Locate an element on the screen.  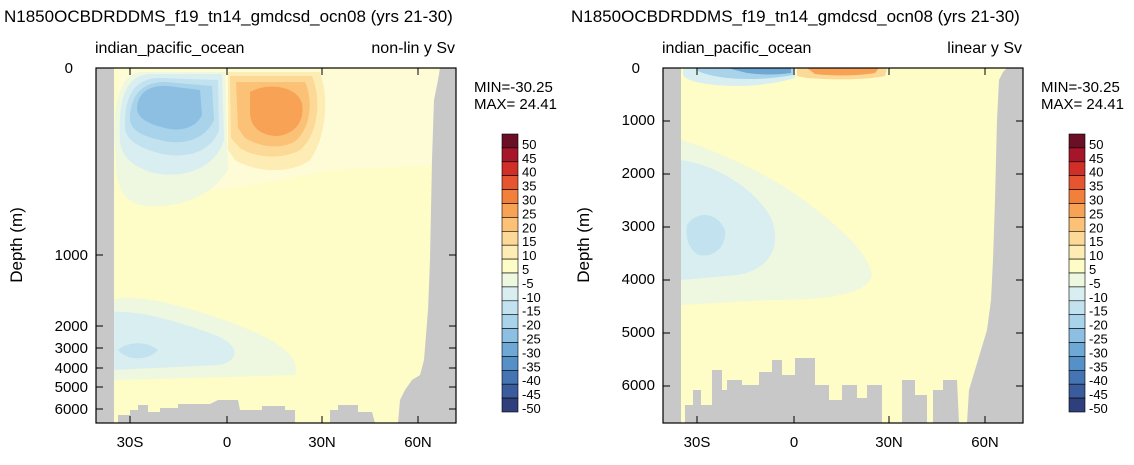
left-min-text: MIN=-30.25 is located at coordinates (513, 87).